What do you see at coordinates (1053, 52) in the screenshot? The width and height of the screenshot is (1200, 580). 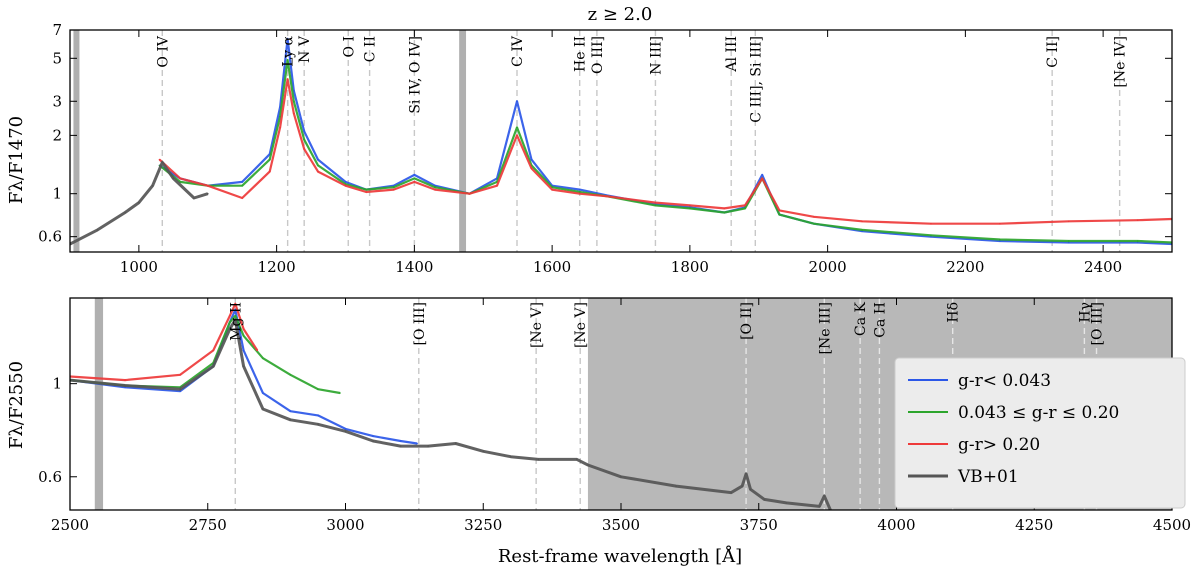 I see `emission-line-label: C II]` at bounding box center [1053, 52].